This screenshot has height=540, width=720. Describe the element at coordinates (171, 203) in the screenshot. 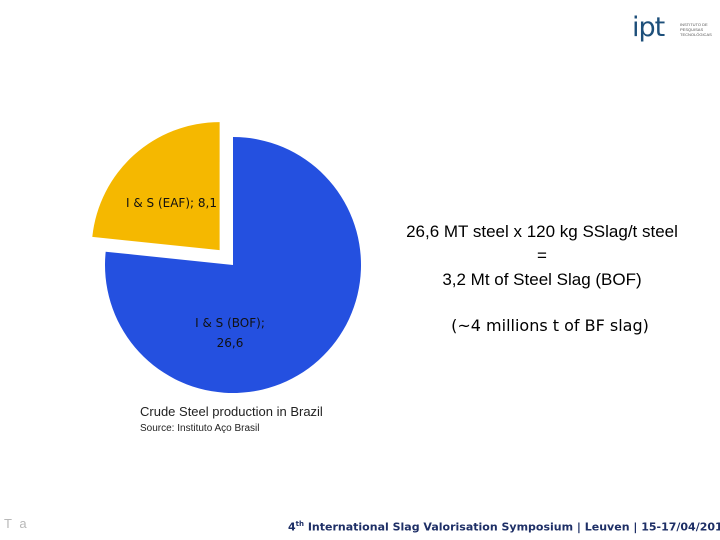

I see `eaf-slice-label: I & S (EAF); 8,1` at that location.